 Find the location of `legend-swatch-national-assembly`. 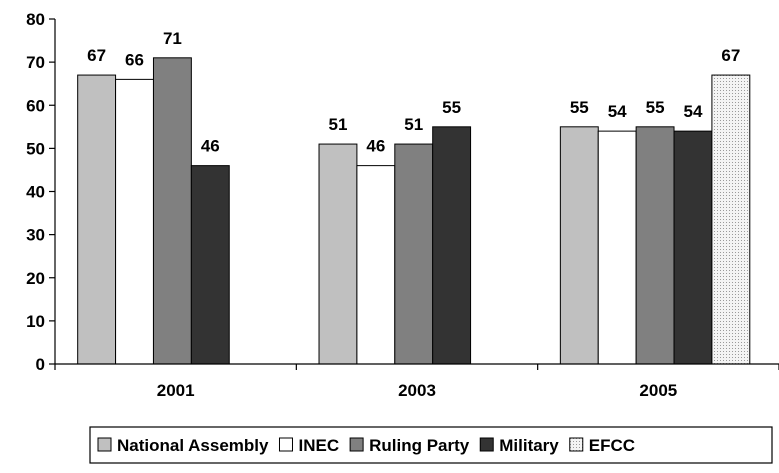

legend-swatch-national-assembly is located at coordinates (104, 444).